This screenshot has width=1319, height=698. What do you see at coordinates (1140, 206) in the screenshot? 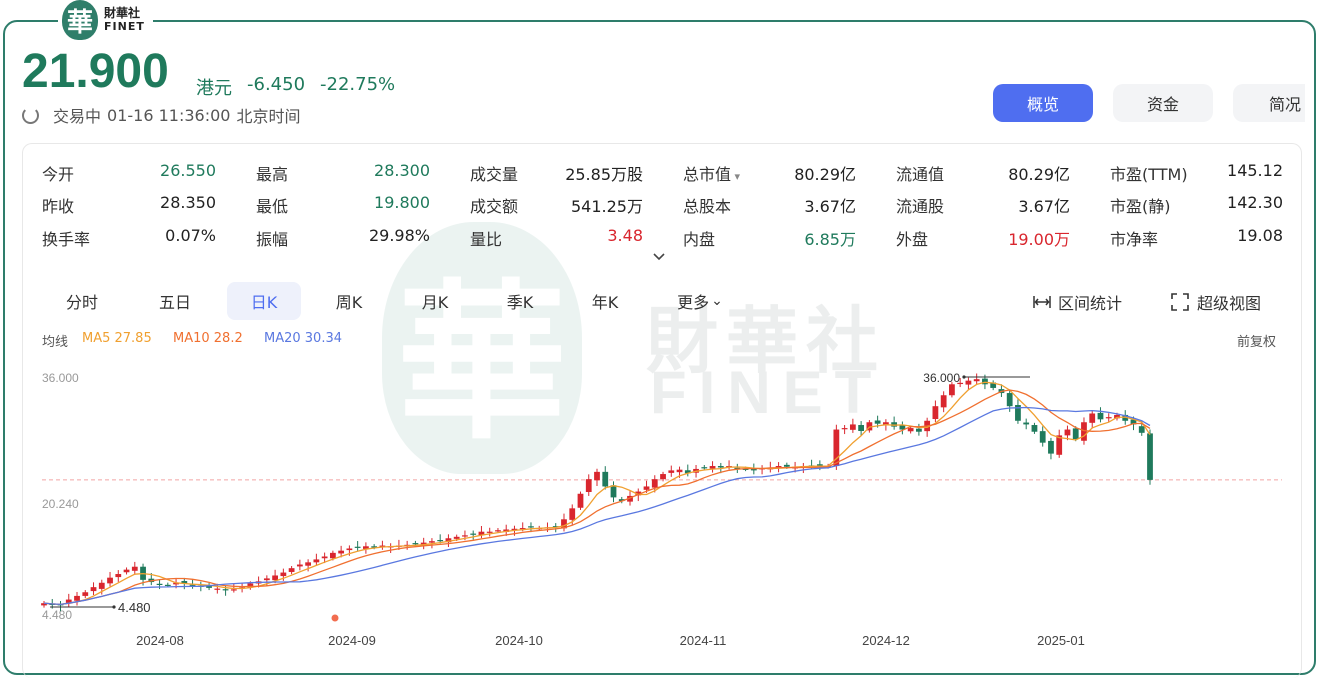
I see `stat-label: 市盈(静)` at bounding box center [1140, 206].